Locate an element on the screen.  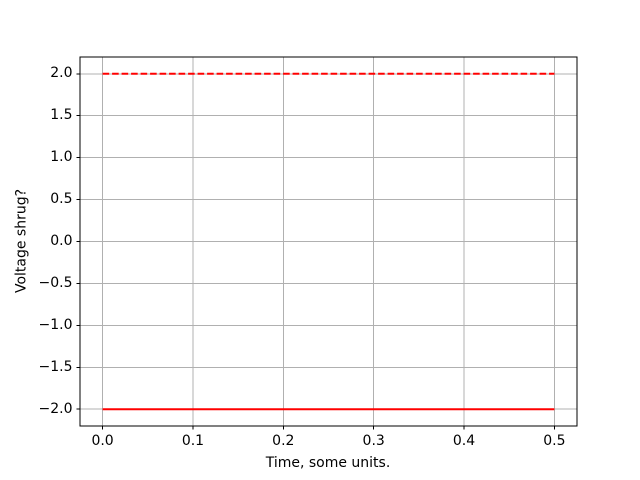
y-tick-label: −1.0 is located at coordinates (55, 324).